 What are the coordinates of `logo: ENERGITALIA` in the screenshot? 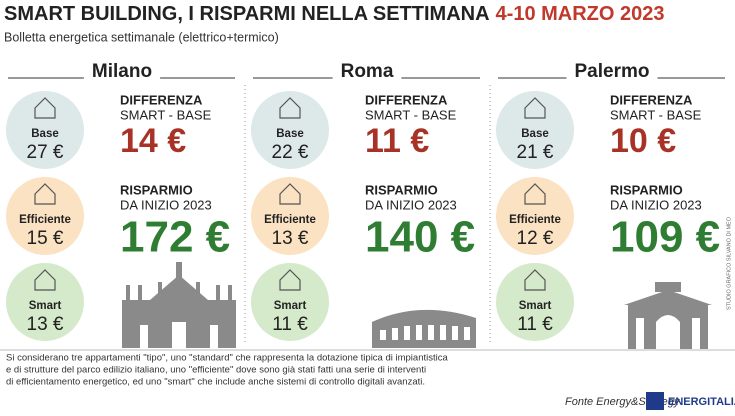 It's located at (701, 402).